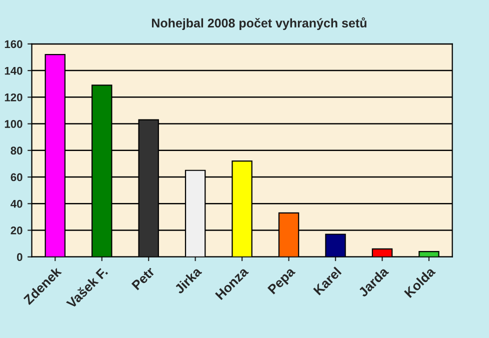 This screenshot has height=338, width=489. I want to click on chart-title: Nohejbal 2008 počet vyhraných setů, so click(259, 23).